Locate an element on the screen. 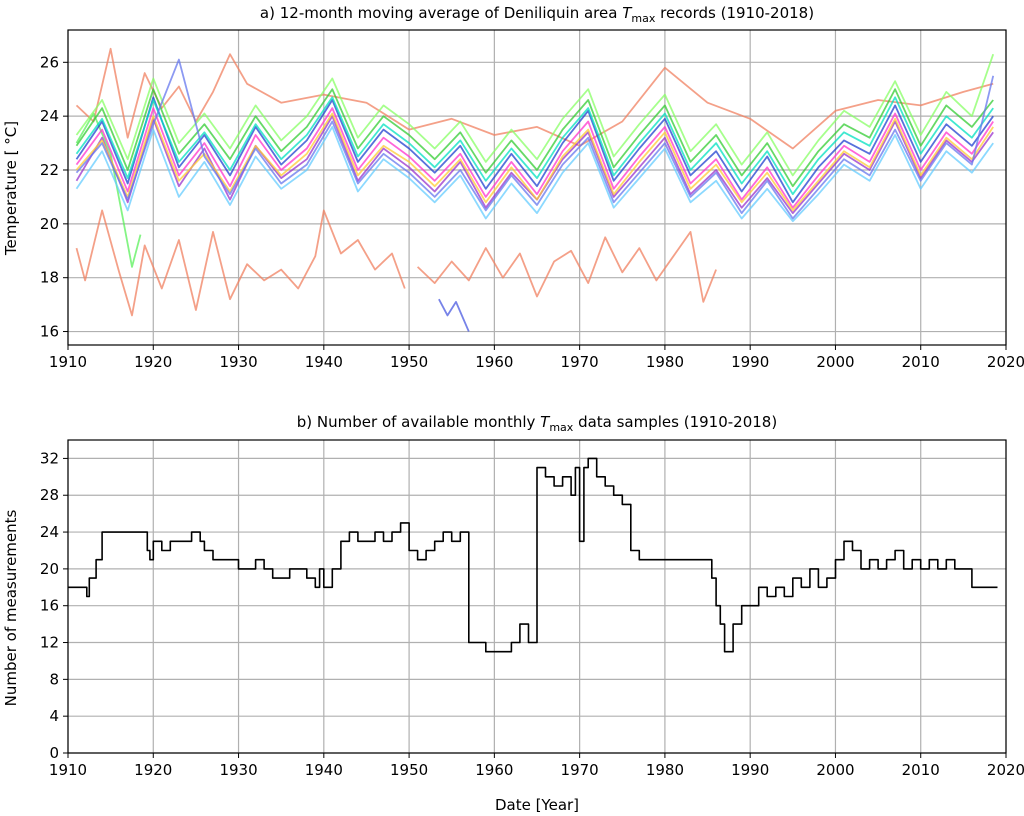  y-tick-label: 26 is located at coordinates (49, 62).